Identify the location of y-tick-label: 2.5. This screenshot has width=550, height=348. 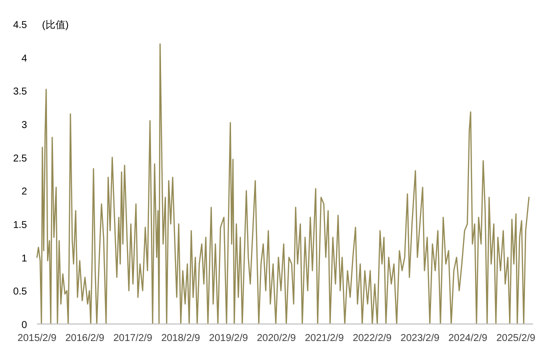
(20, 158).